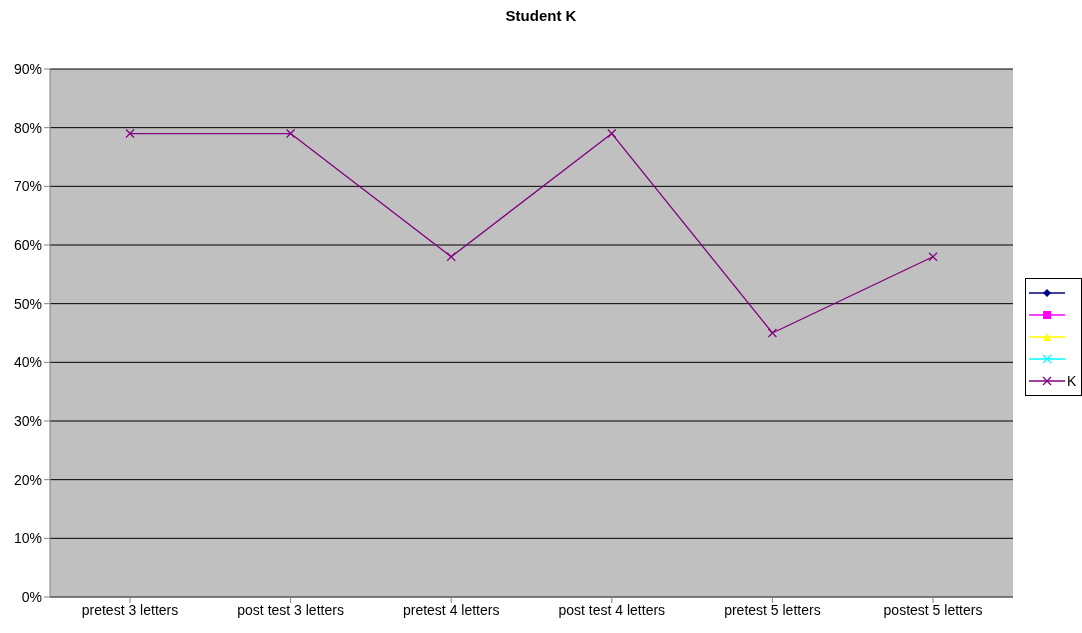  What do you see at coordinates (27, 479) in the screenshot?
I see `y-tick-label: 20%` at bounding box center [27, 479].